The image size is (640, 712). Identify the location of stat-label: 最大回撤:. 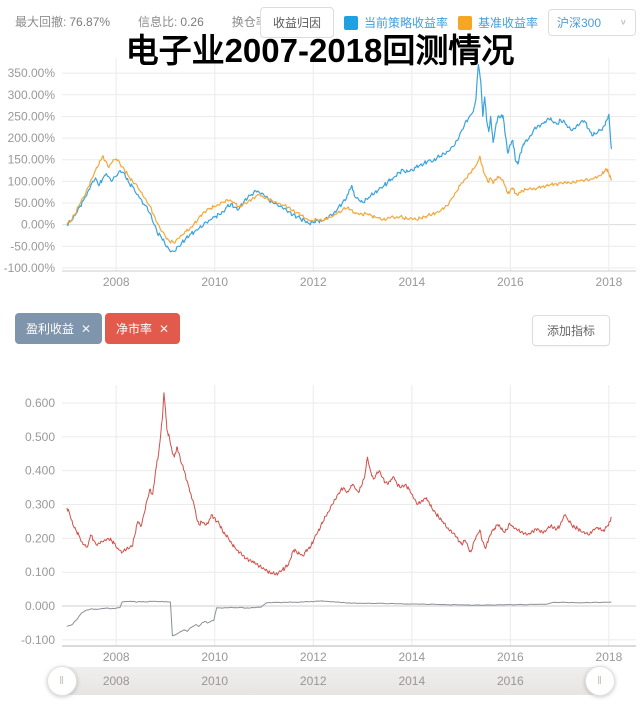
(41, 22).